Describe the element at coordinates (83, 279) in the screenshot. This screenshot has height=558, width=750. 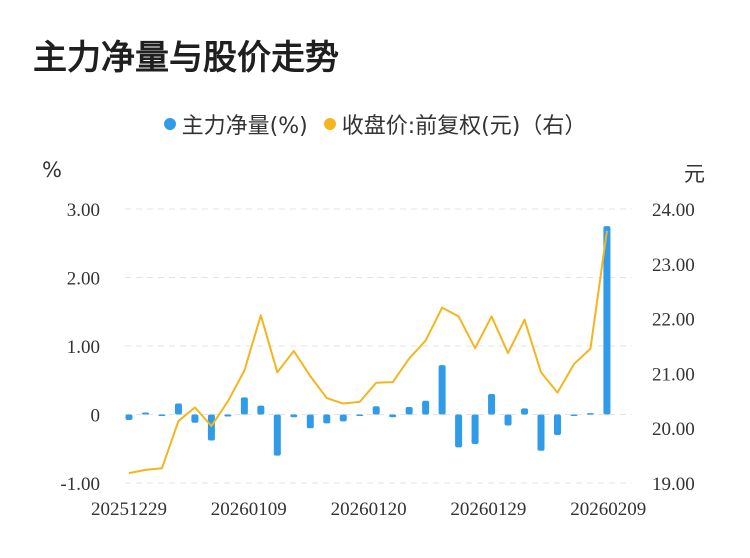
I see `left-tick-label: 2.00` at that location.